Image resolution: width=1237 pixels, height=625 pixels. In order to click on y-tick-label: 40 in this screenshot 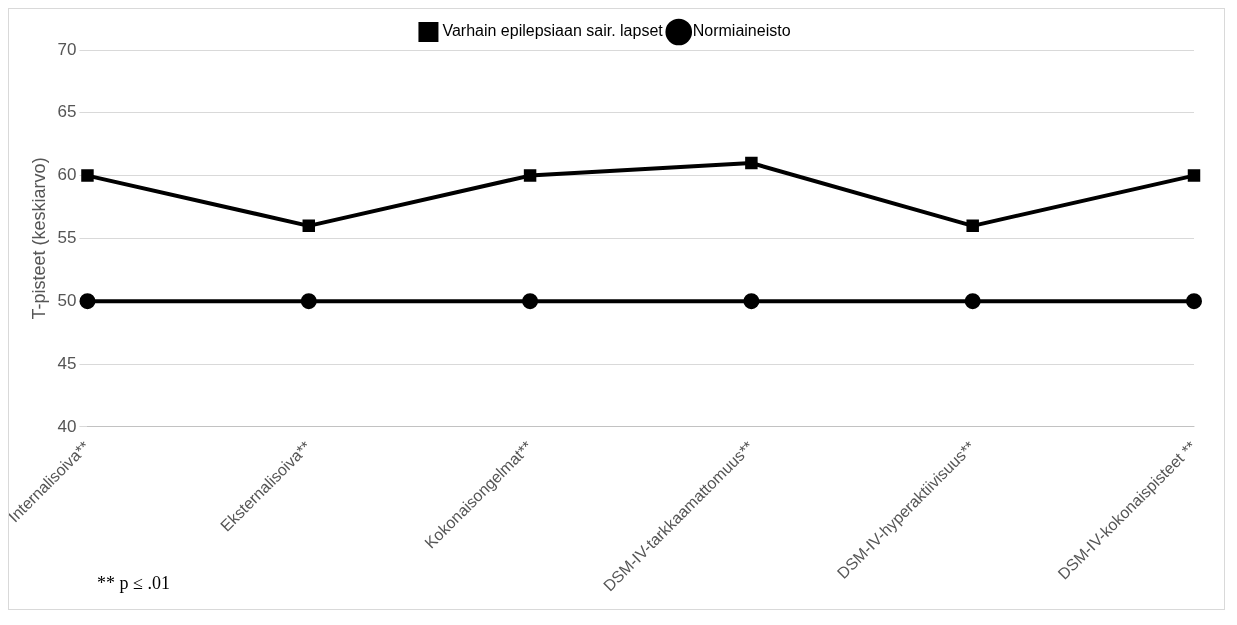, I will do `click(67, 426)`.